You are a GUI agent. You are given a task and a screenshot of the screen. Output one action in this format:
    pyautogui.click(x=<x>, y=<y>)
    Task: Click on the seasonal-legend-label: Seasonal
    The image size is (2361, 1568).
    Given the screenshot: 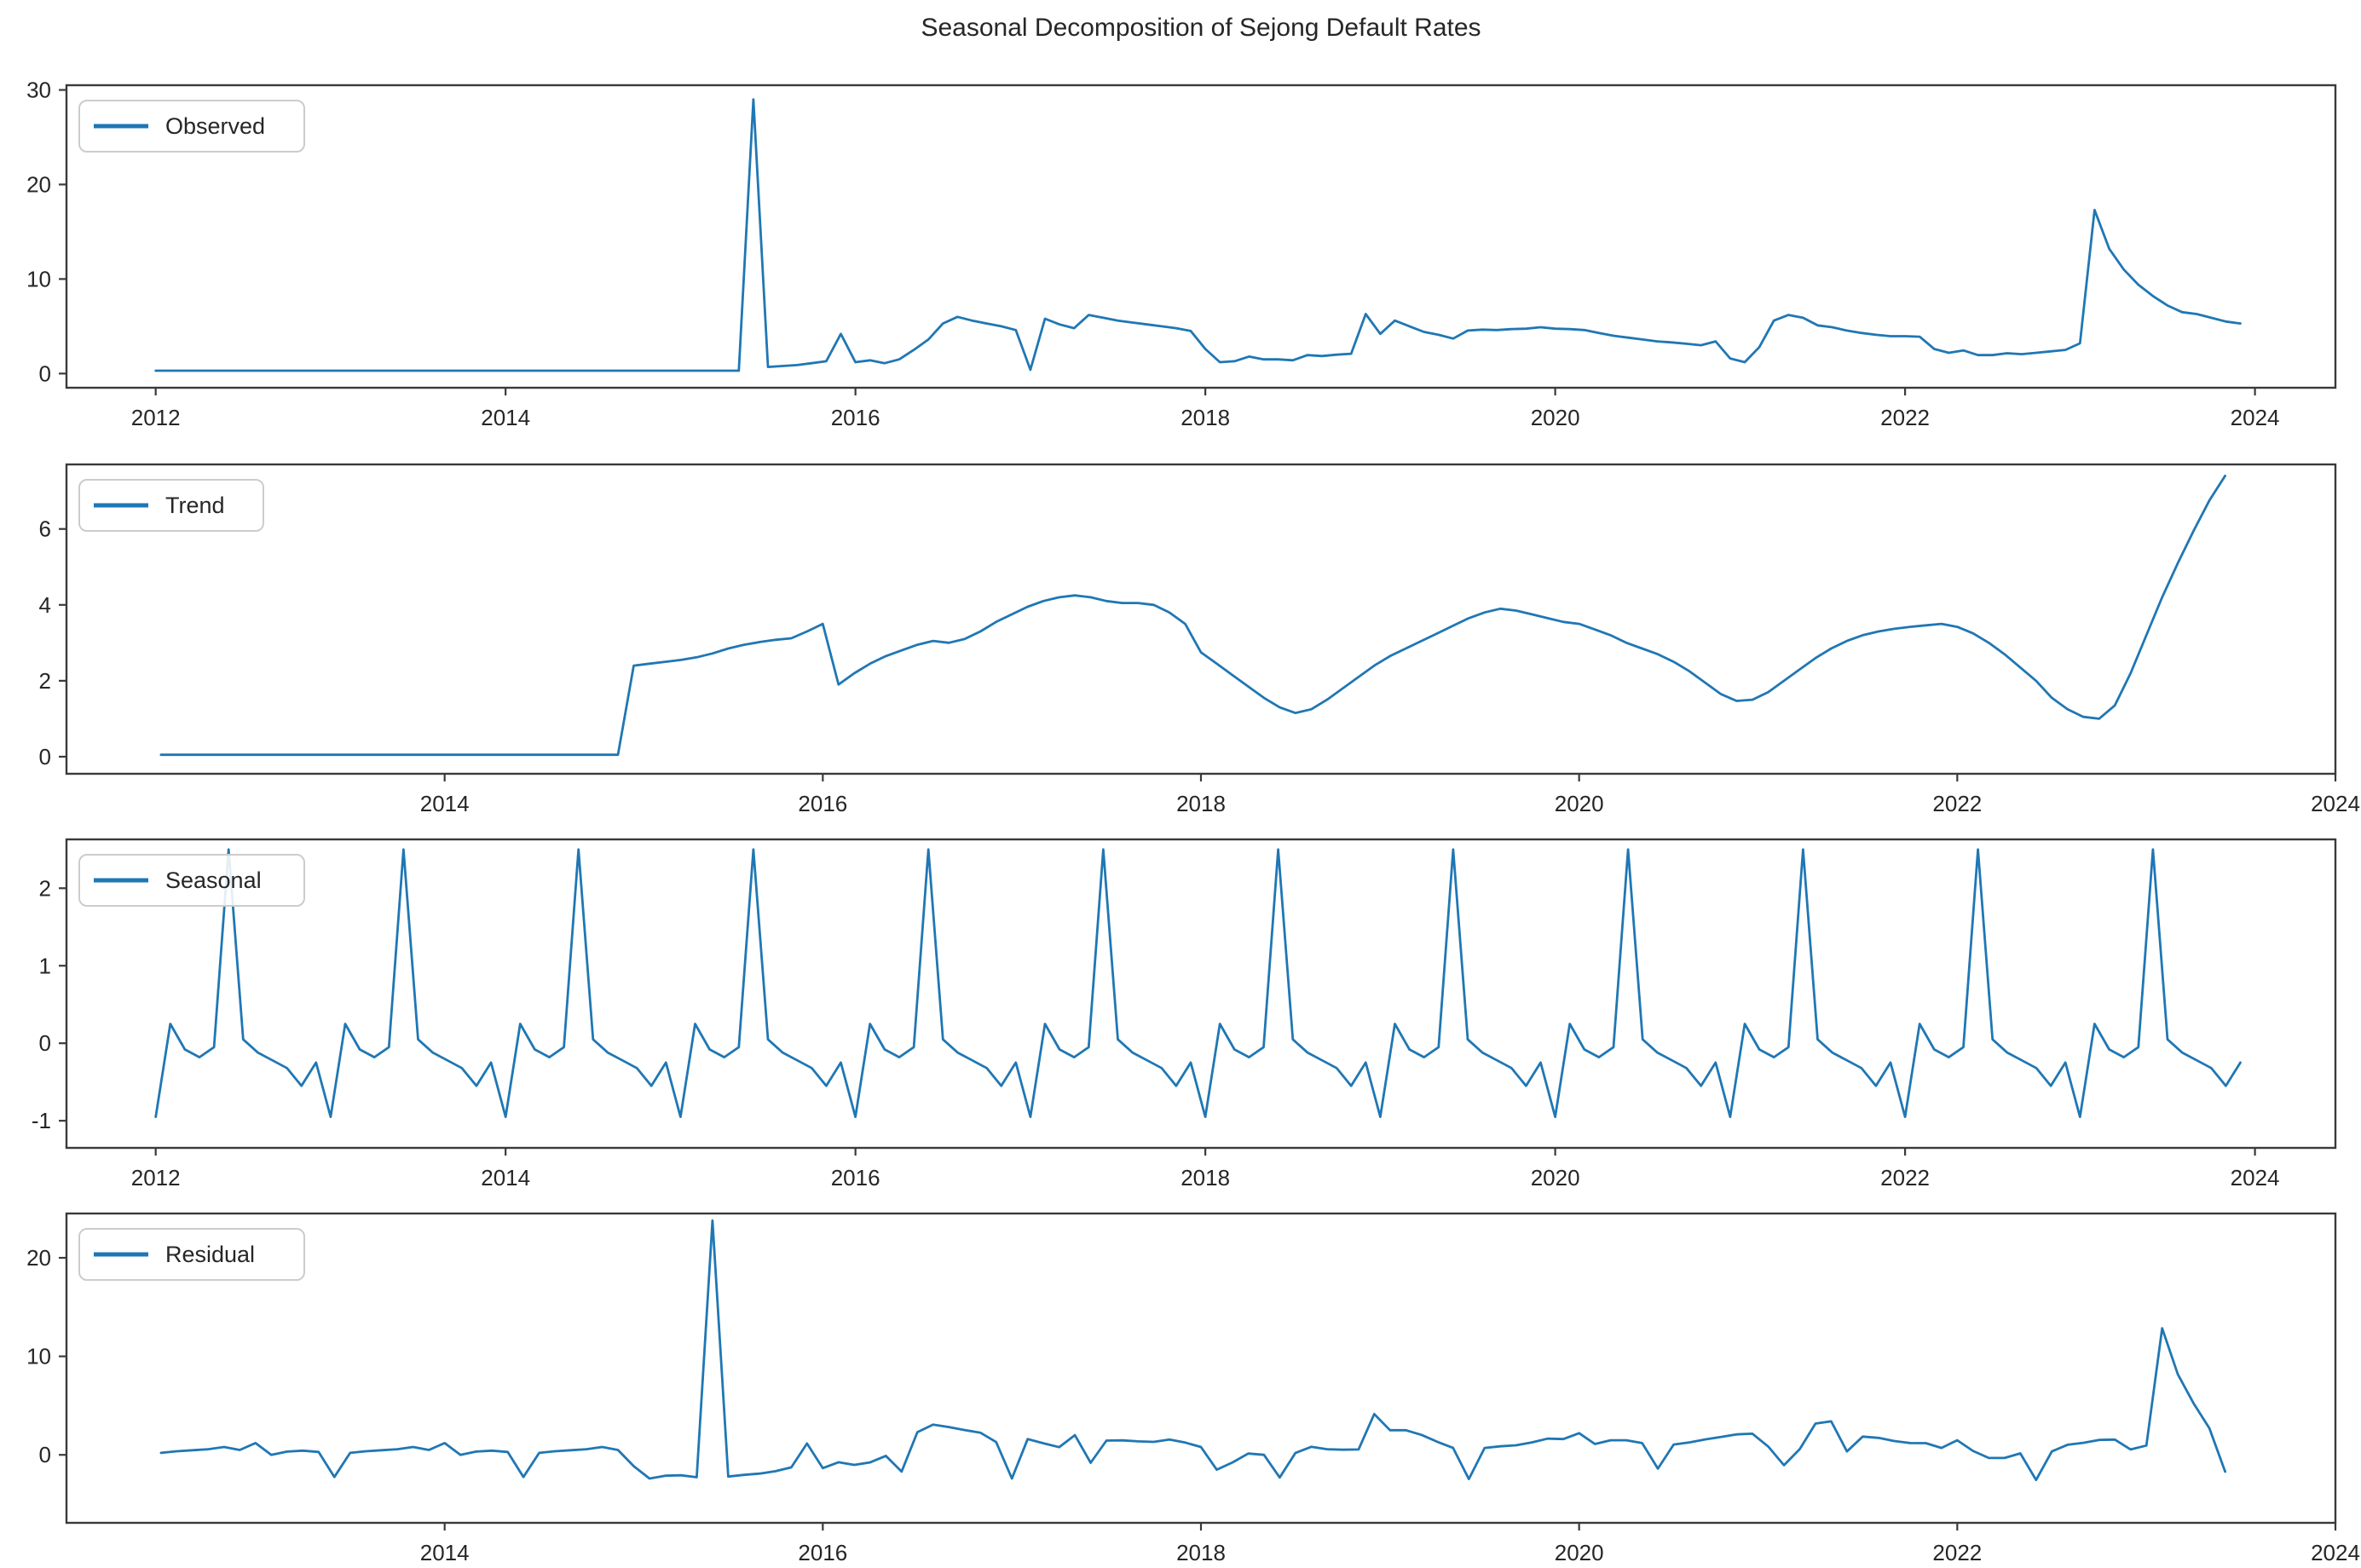 What is the action you would take?
    pyautogui.click(x=213, y=881)
    